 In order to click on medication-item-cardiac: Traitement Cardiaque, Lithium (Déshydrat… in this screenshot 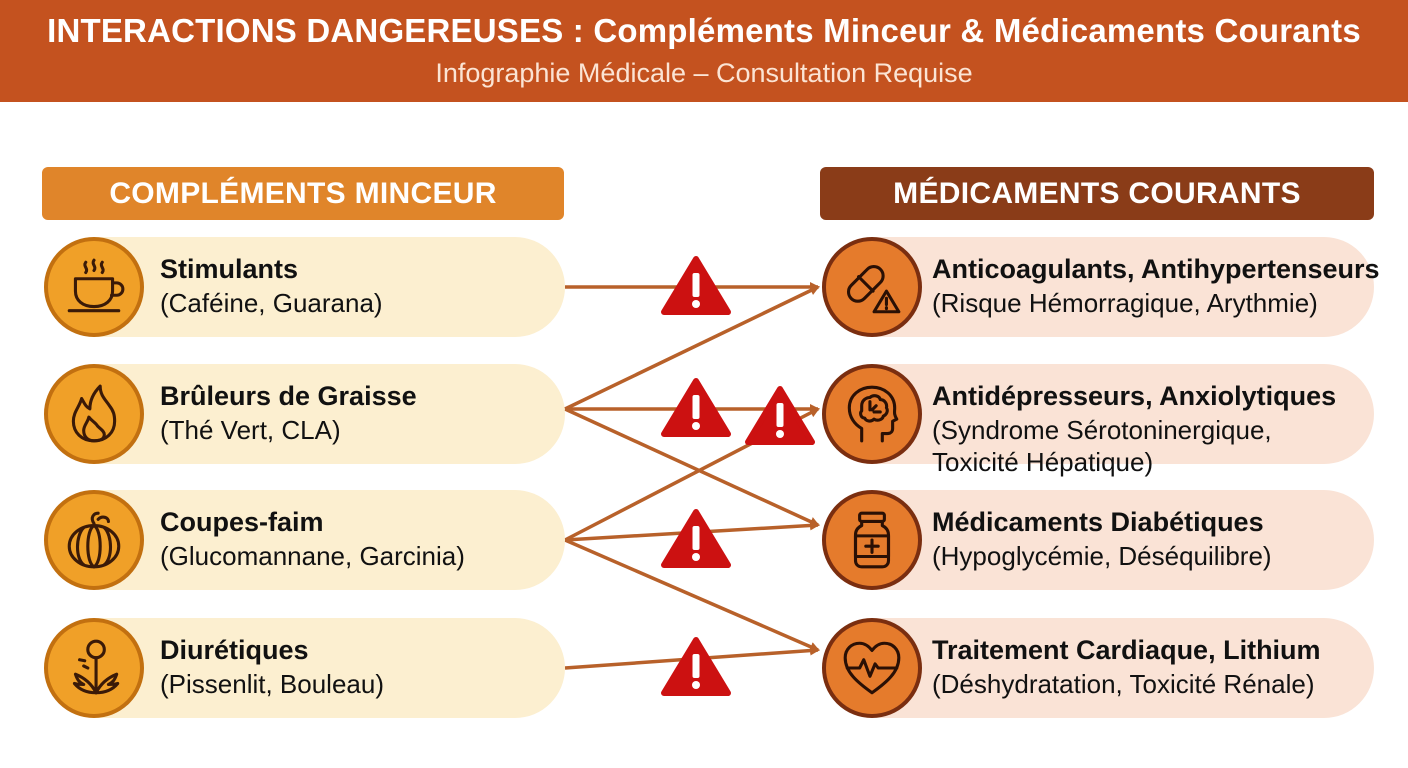, I will do `click(1098, 668)`.